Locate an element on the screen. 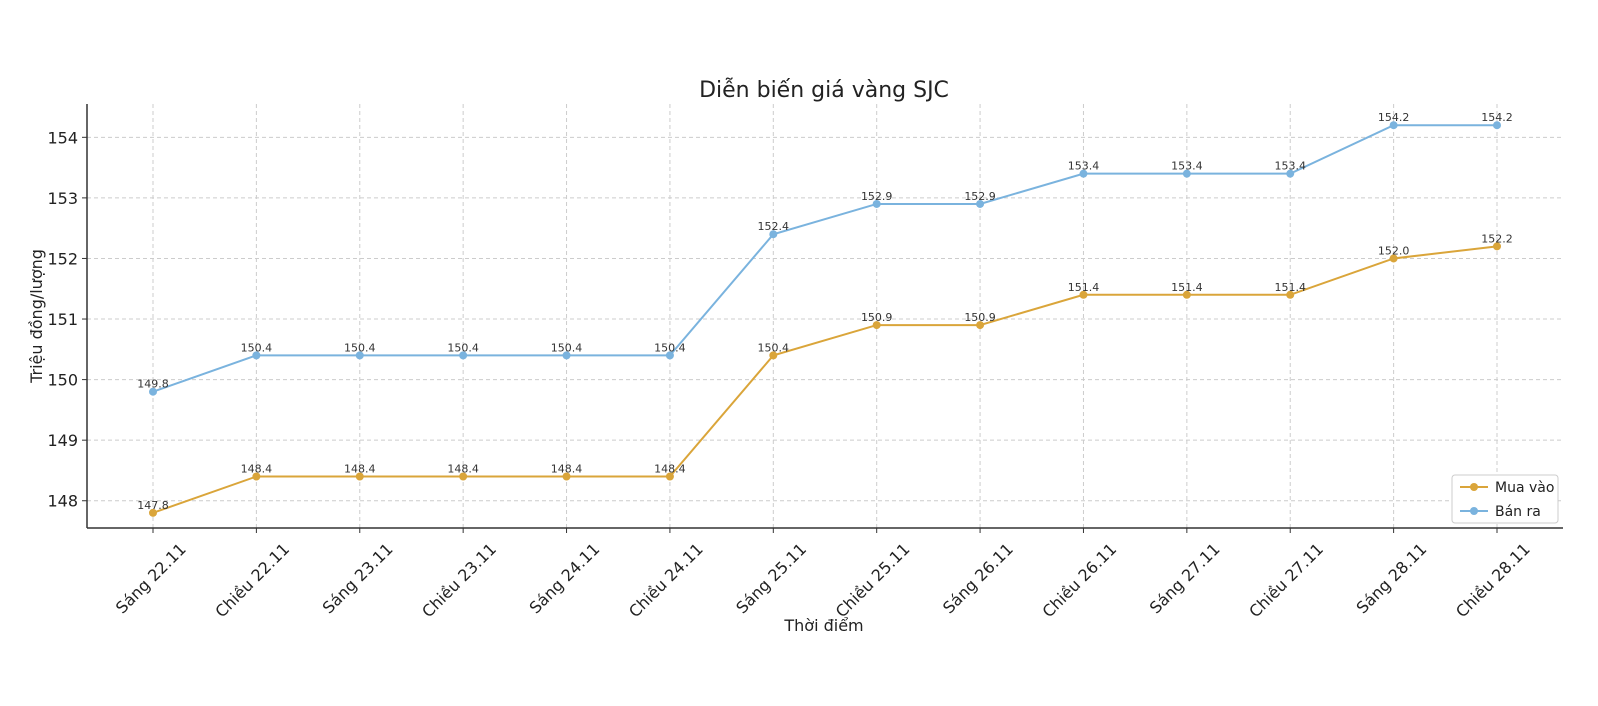  x-tick-label: Sáng 27.11 is located at coordinates (1185, 578).